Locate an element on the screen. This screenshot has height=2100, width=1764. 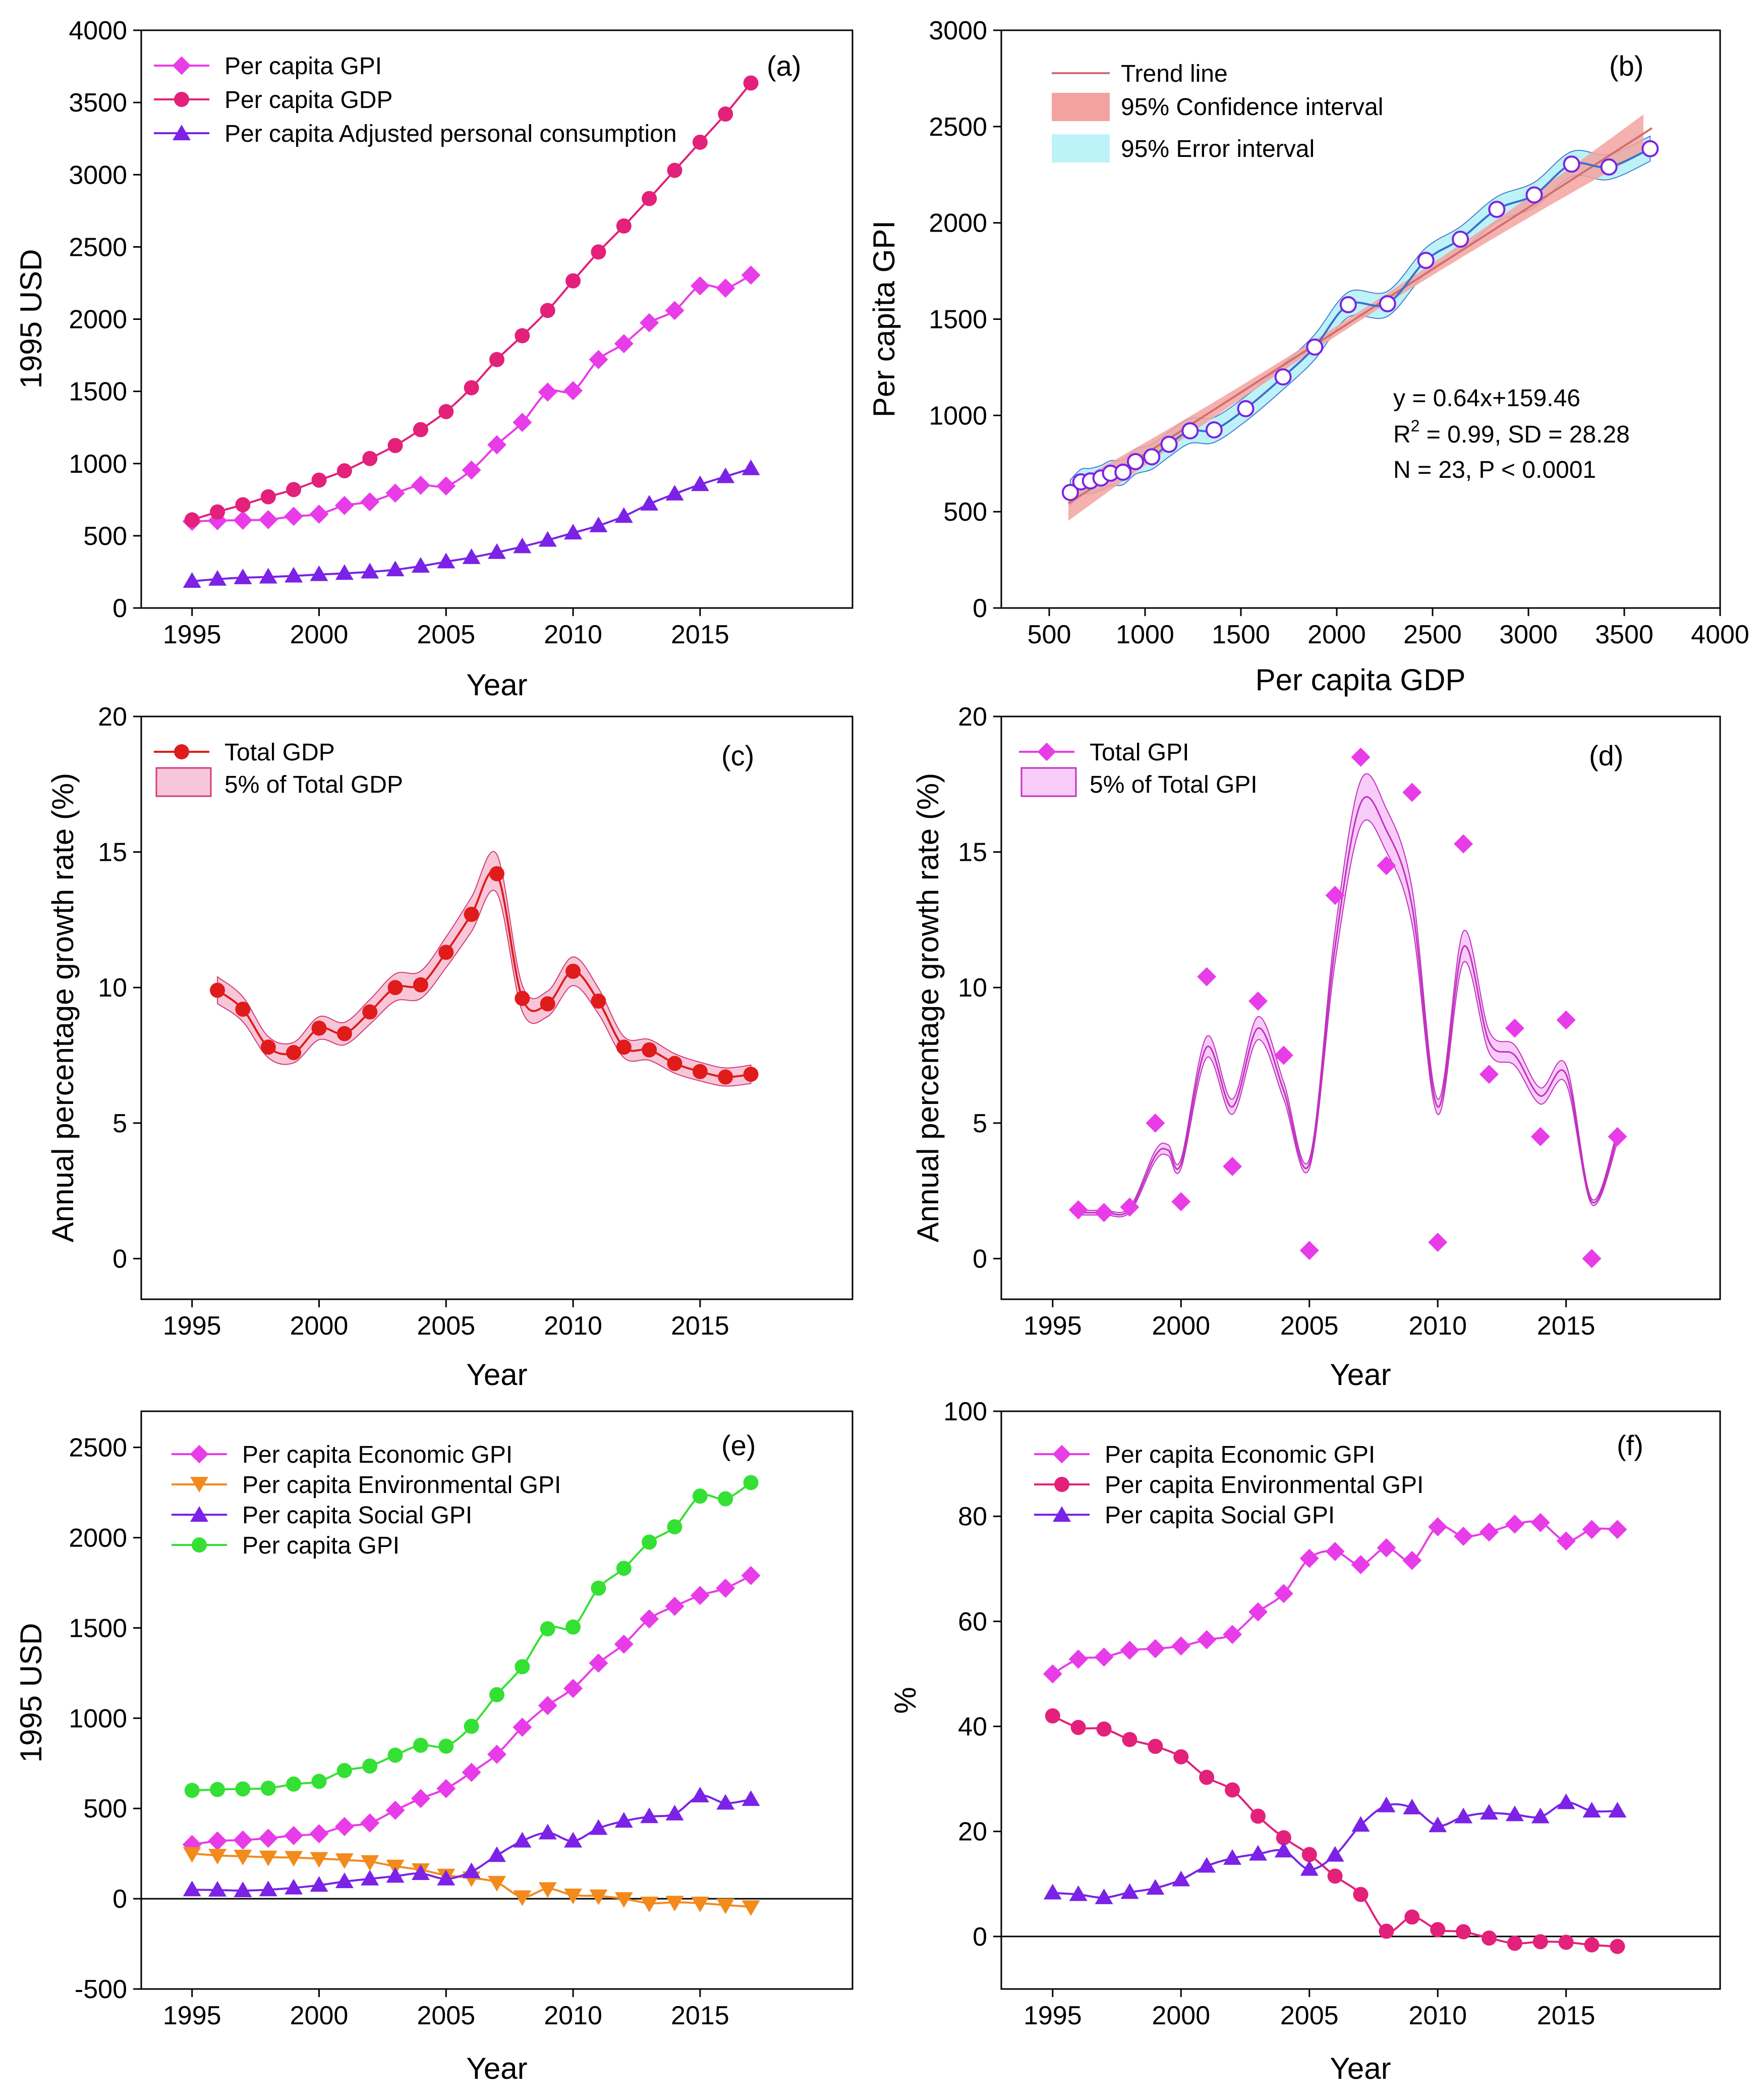
series-layer is located at coordinates (484, 969).